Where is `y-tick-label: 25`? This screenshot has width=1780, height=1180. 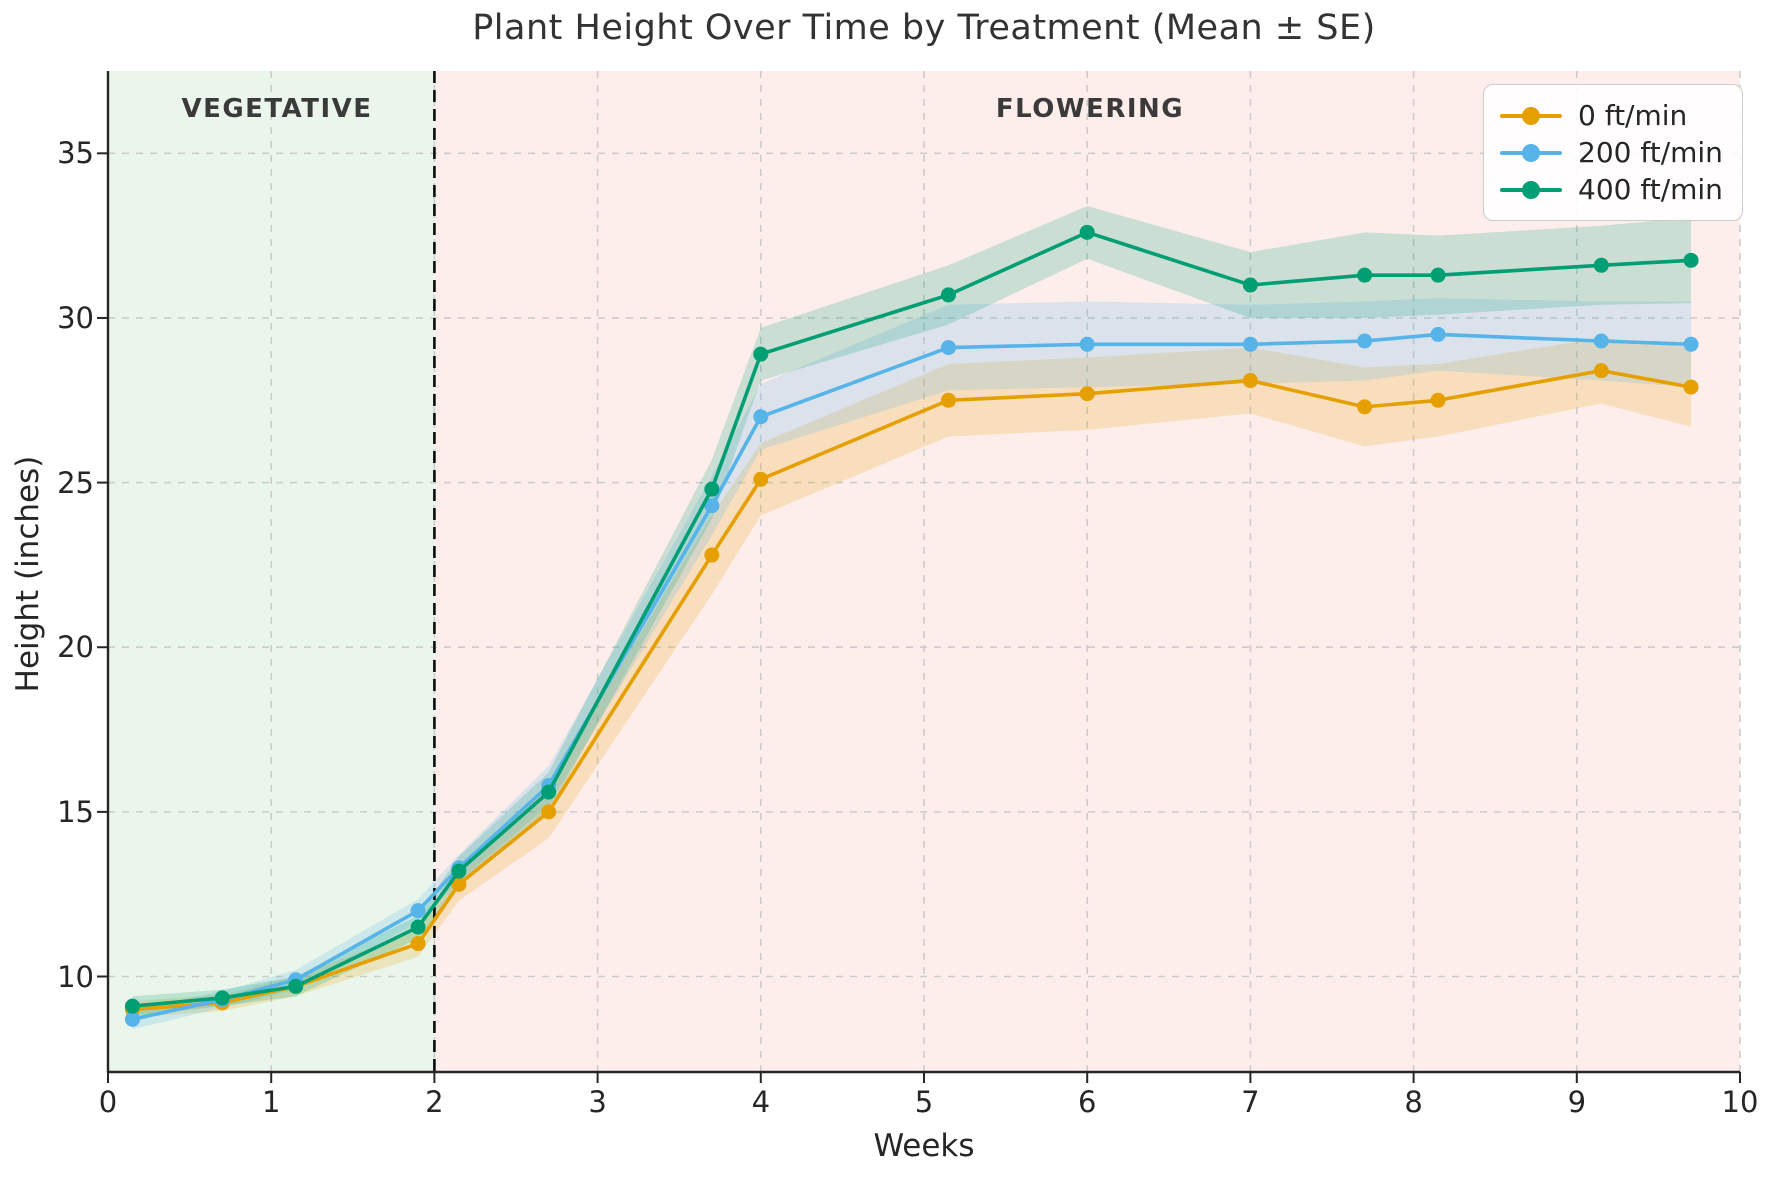 y-tick-label: 25 is located at coordinates (75, 482).